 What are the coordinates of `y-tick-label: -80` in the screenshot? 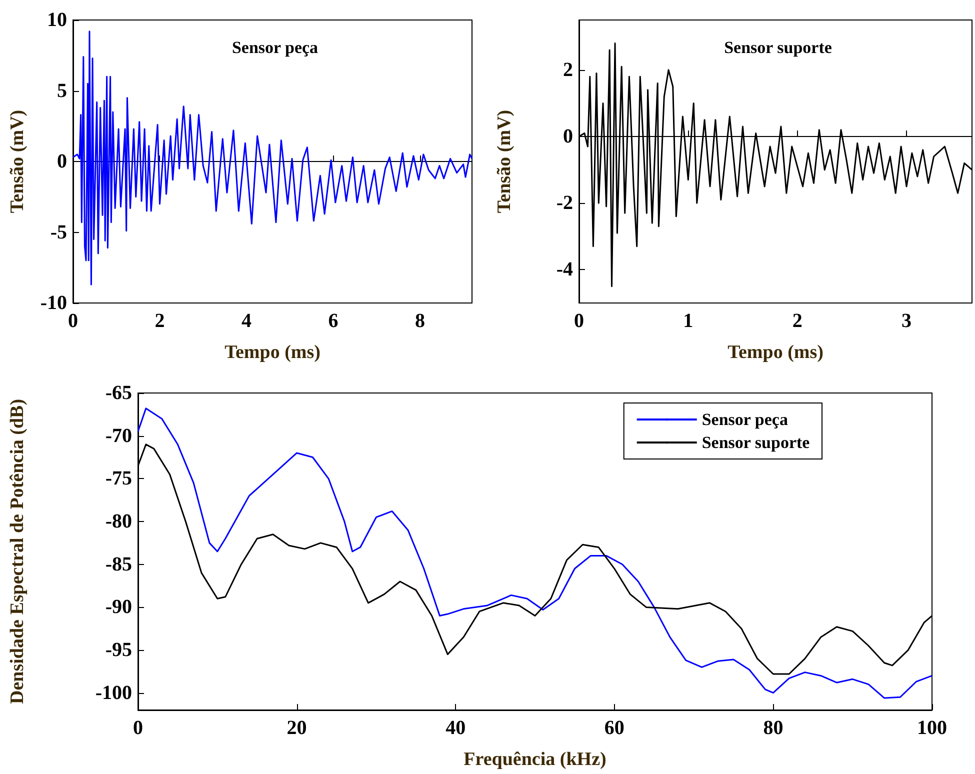 It's located at (118, 521).